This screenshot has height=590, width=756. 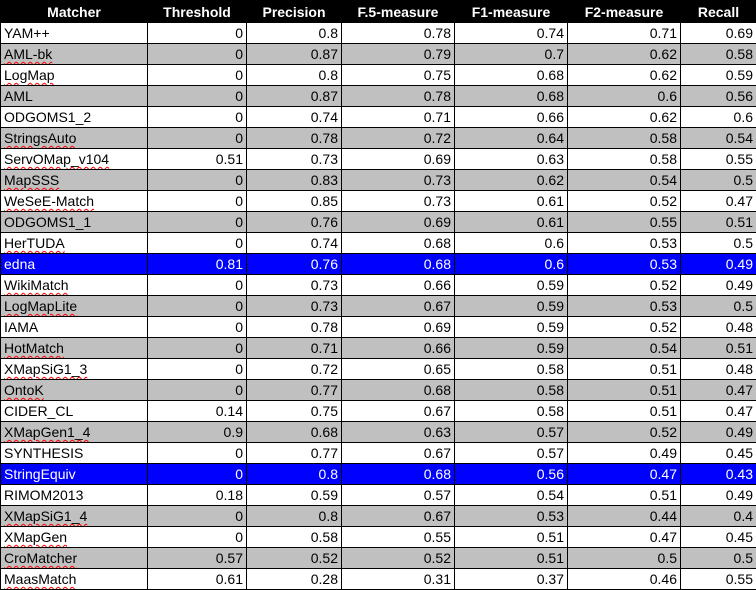 What do you see at coordinates (197, 579) in the screenshot?
I see `cell-threshold: 0.61` at bounding box center [197, 579].